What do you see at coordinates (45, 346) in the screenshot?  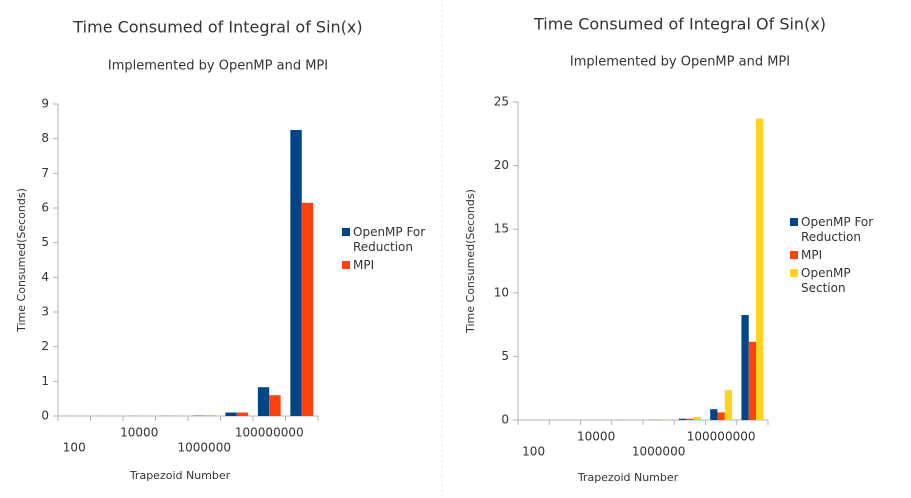 I see `y-tick-label: 2` at bounding box center [45, 346].